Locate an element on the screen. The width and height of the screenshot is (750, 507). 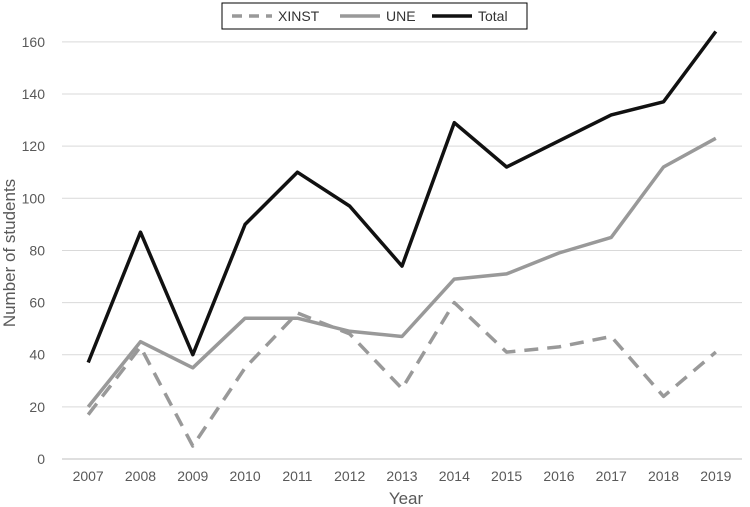
x-tick-label: 2008 is located at coordinates (140, 476).